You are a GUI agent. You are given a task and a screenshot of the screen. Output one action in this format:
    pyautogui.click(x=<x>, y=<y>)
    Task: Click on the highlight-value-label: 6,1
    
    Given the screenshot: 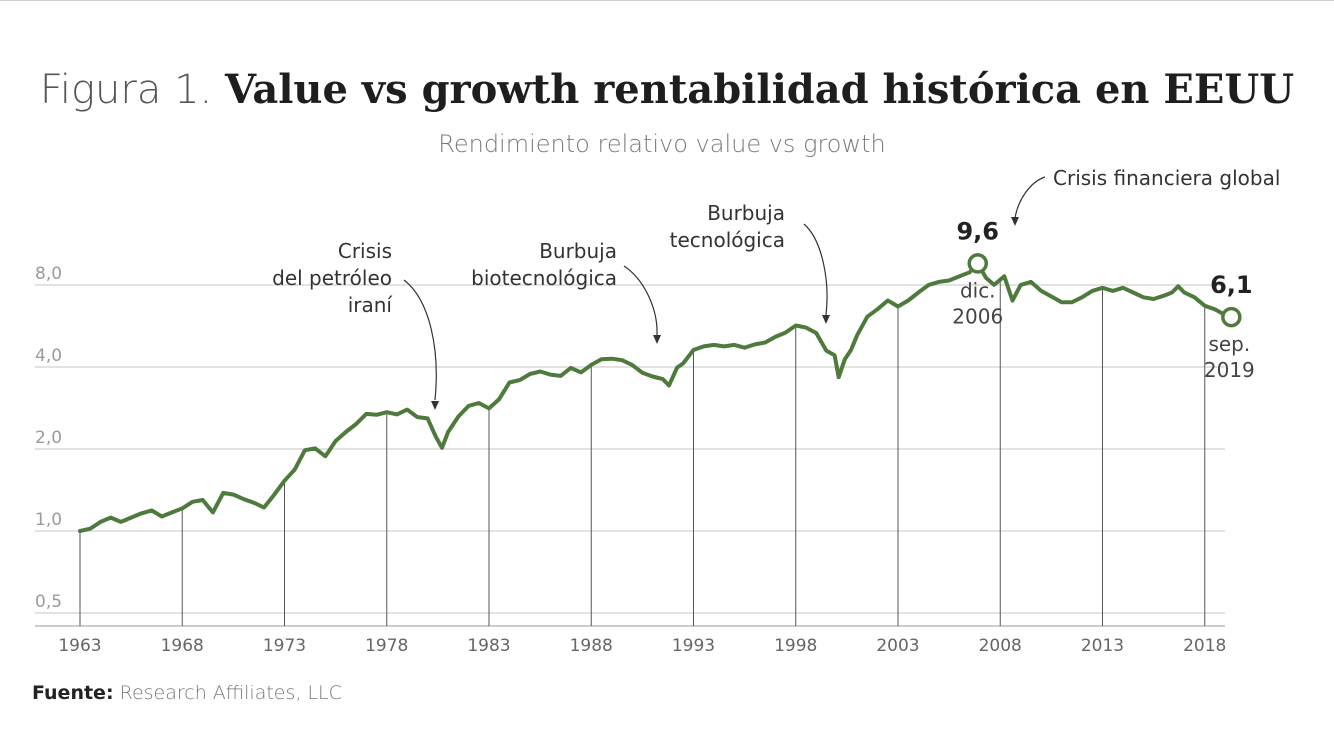 What is the action you would take?
    pyautogui.click(x=1231, y=285)
    